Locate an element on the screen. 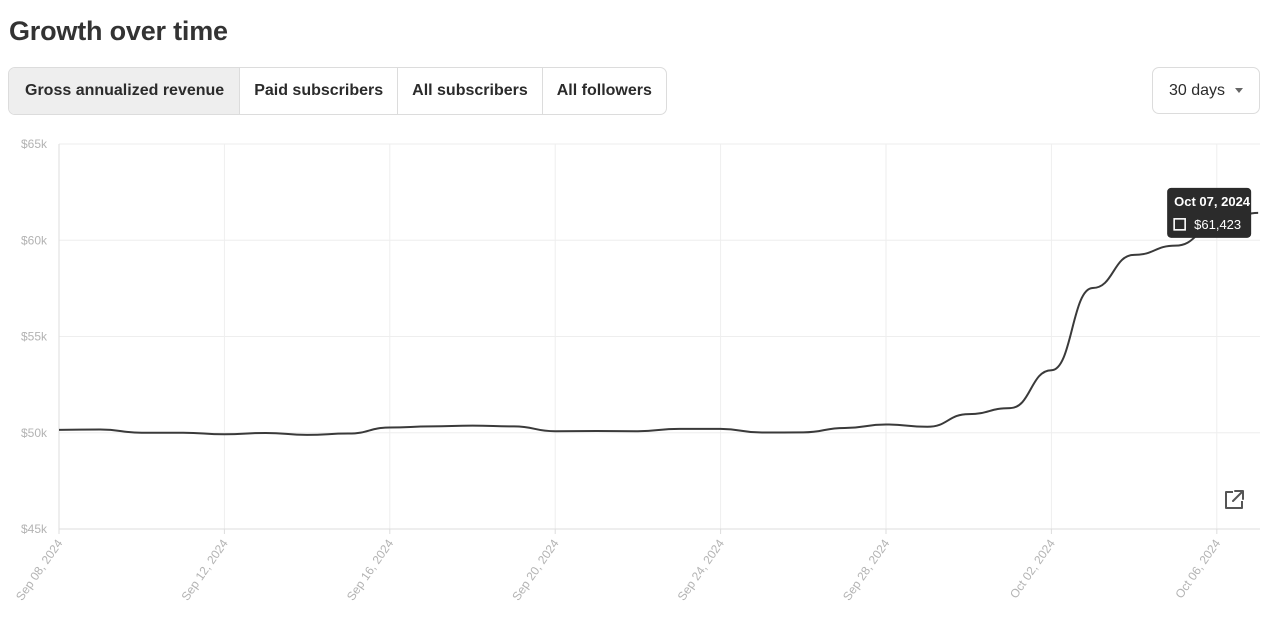 This screenshot has width=1280, height=631. x-tick-label: Sep 16, 2024 is located at coordinates (370, 569).